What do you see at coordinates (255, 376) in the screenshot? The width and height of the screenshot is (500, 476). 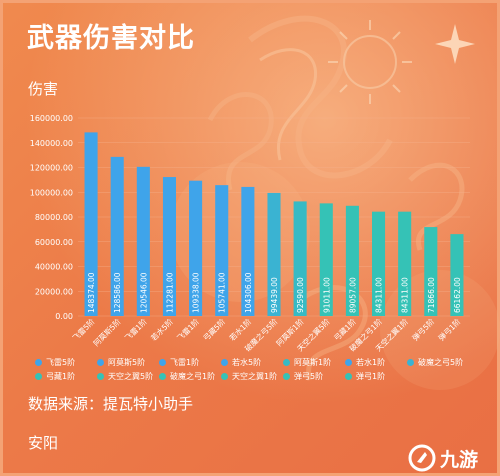 I see `legend-label: 天空之翼1阶` at bounding box center [255, 376].